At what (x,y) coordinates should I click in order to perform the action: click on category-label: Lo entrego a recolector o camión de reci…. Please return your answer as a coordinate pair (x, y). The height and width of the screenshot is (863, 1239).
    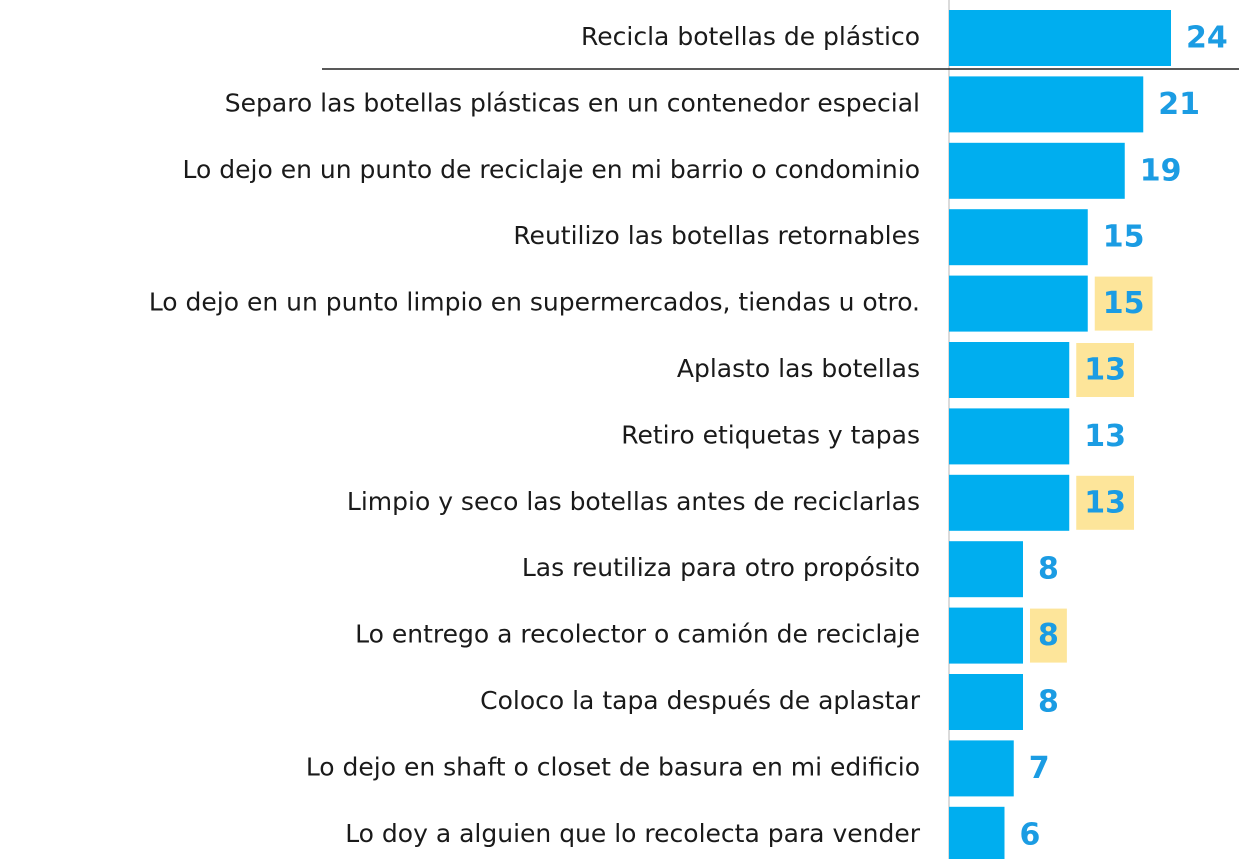
    Looking at the image, I should click on (637, 634).